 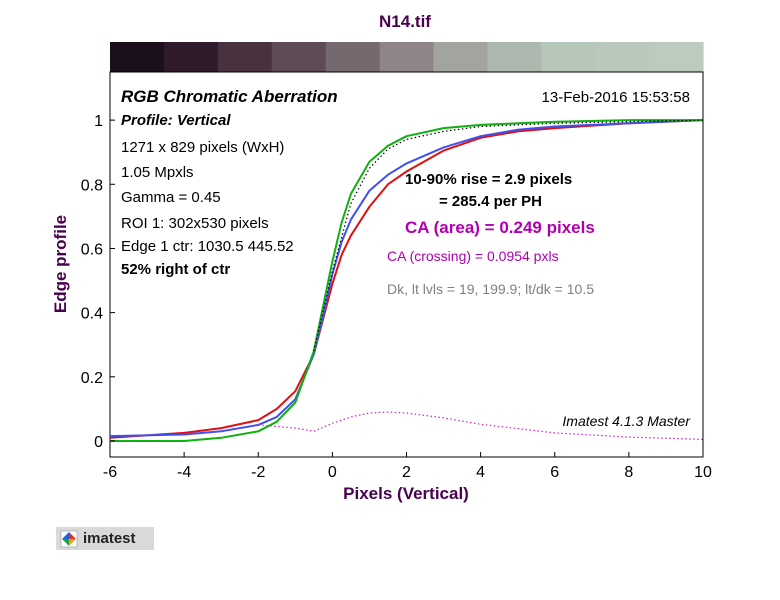 I want to click on annotation-levels: Dk, lt lvls = 19, 199.9; lt/dk = 10.5, so click(x=490, y=289).